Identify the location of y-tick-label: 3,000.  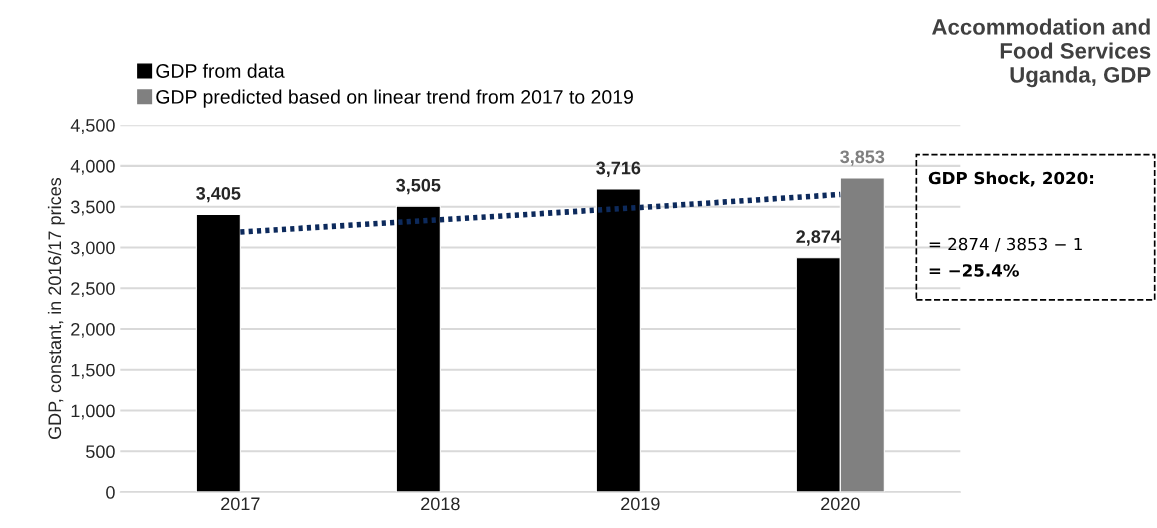
(92, 249).